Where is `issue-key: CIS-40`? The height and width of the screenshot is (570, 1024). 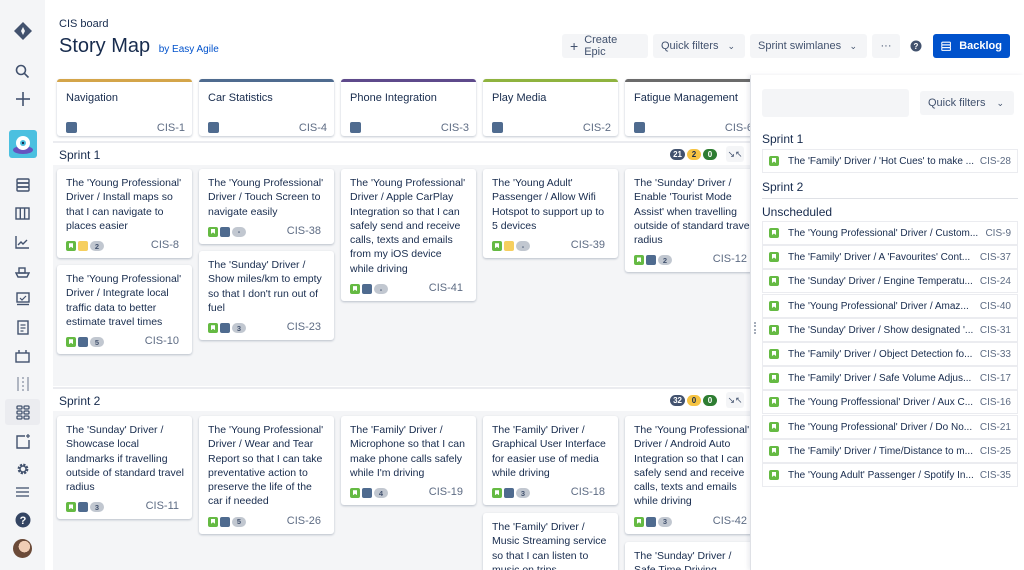 issue-key: CIS-40 is located at coordinates (995, 306).